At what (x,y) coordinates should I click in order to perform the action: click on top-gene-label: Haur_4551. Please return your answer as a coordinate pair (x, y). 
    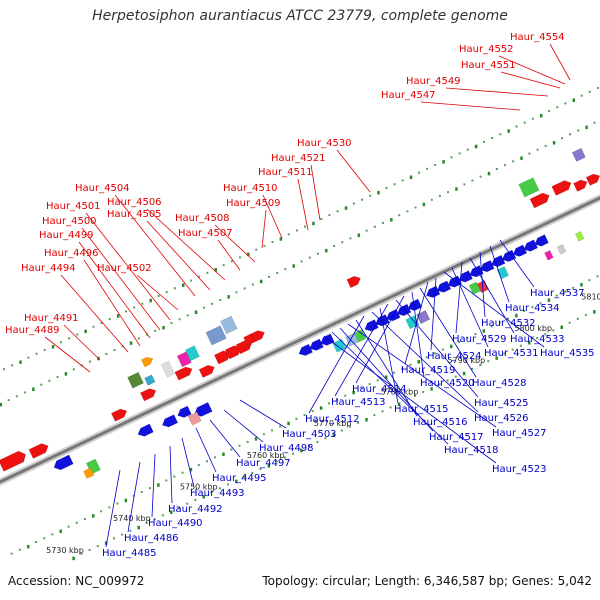
    Looking at the image, I should click on (488, 65).